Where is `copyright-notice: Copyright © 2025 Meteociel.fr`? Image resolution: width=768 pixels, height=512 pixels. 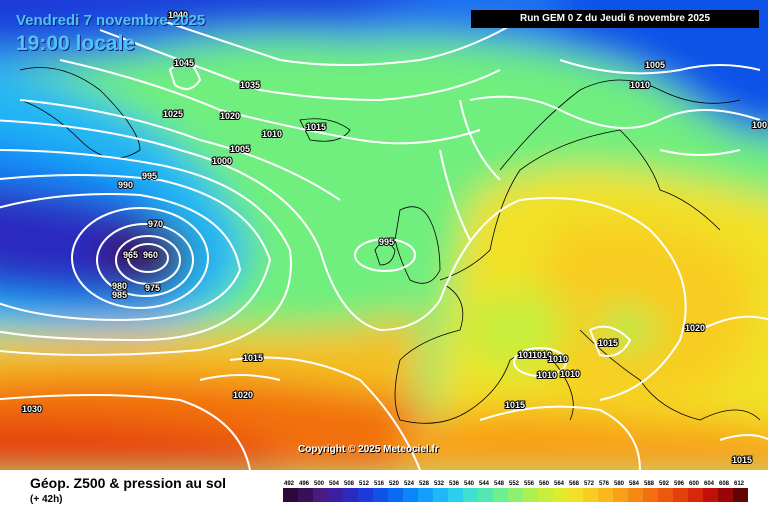 copyright-notice: Copyright © 2025 Meteociel.fr is located at coordinates (368, 449).